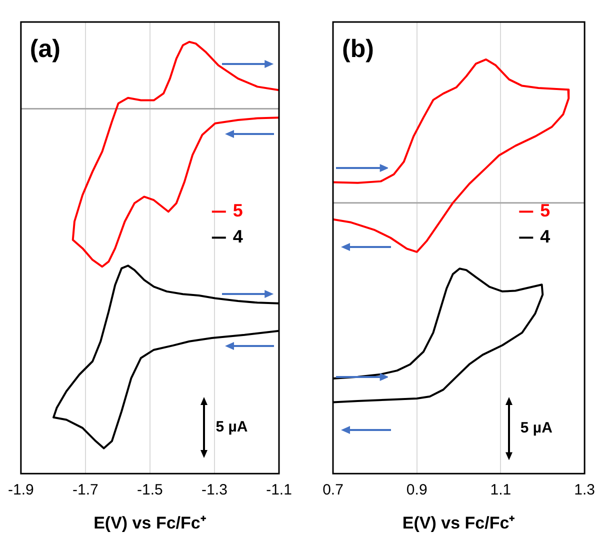 Image resolution: width=603 pixels, height=546 pixels. What do you see at coordinates (417, 490) in the screenshot?
I see `x-tick-label: 0.9` at bounding box center [417, 490].